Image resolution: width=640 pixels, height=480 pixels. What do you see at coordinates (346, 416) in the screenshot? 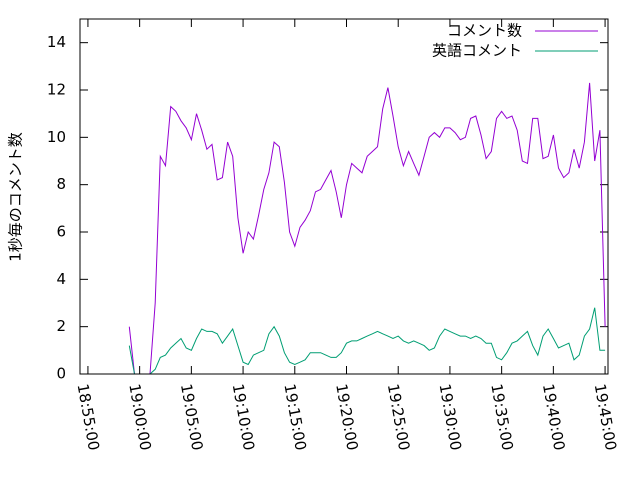
I see `x-tick-label: 19:20:00` at bounding box center [346, 416].